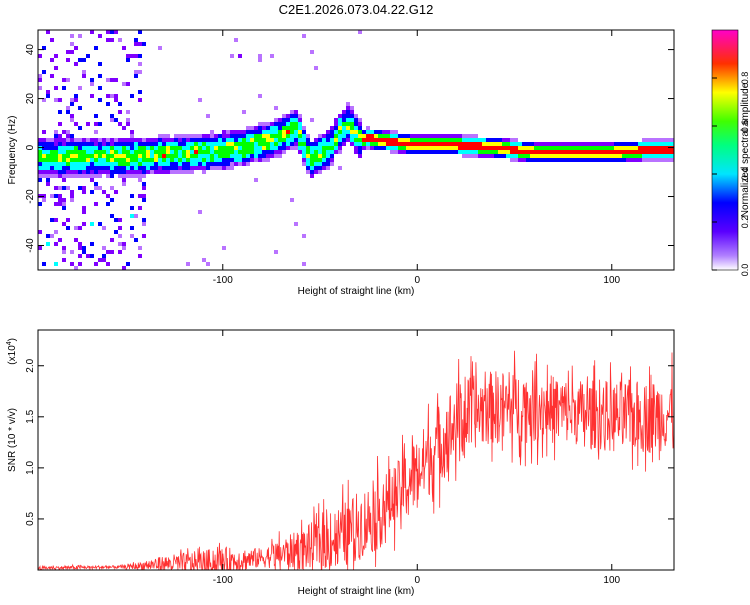  I want to click on snr-scale-factor: (x104), so click(12, 351).